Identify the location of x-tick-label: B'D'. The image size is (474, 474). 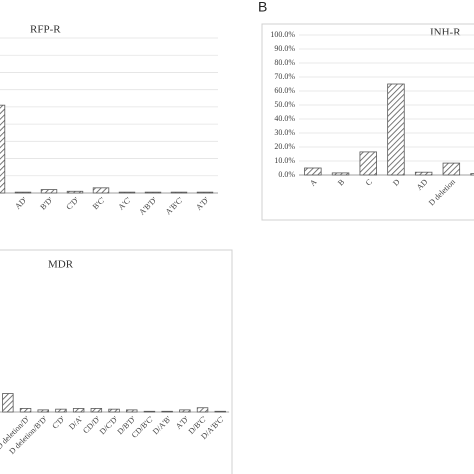
(46, 203).